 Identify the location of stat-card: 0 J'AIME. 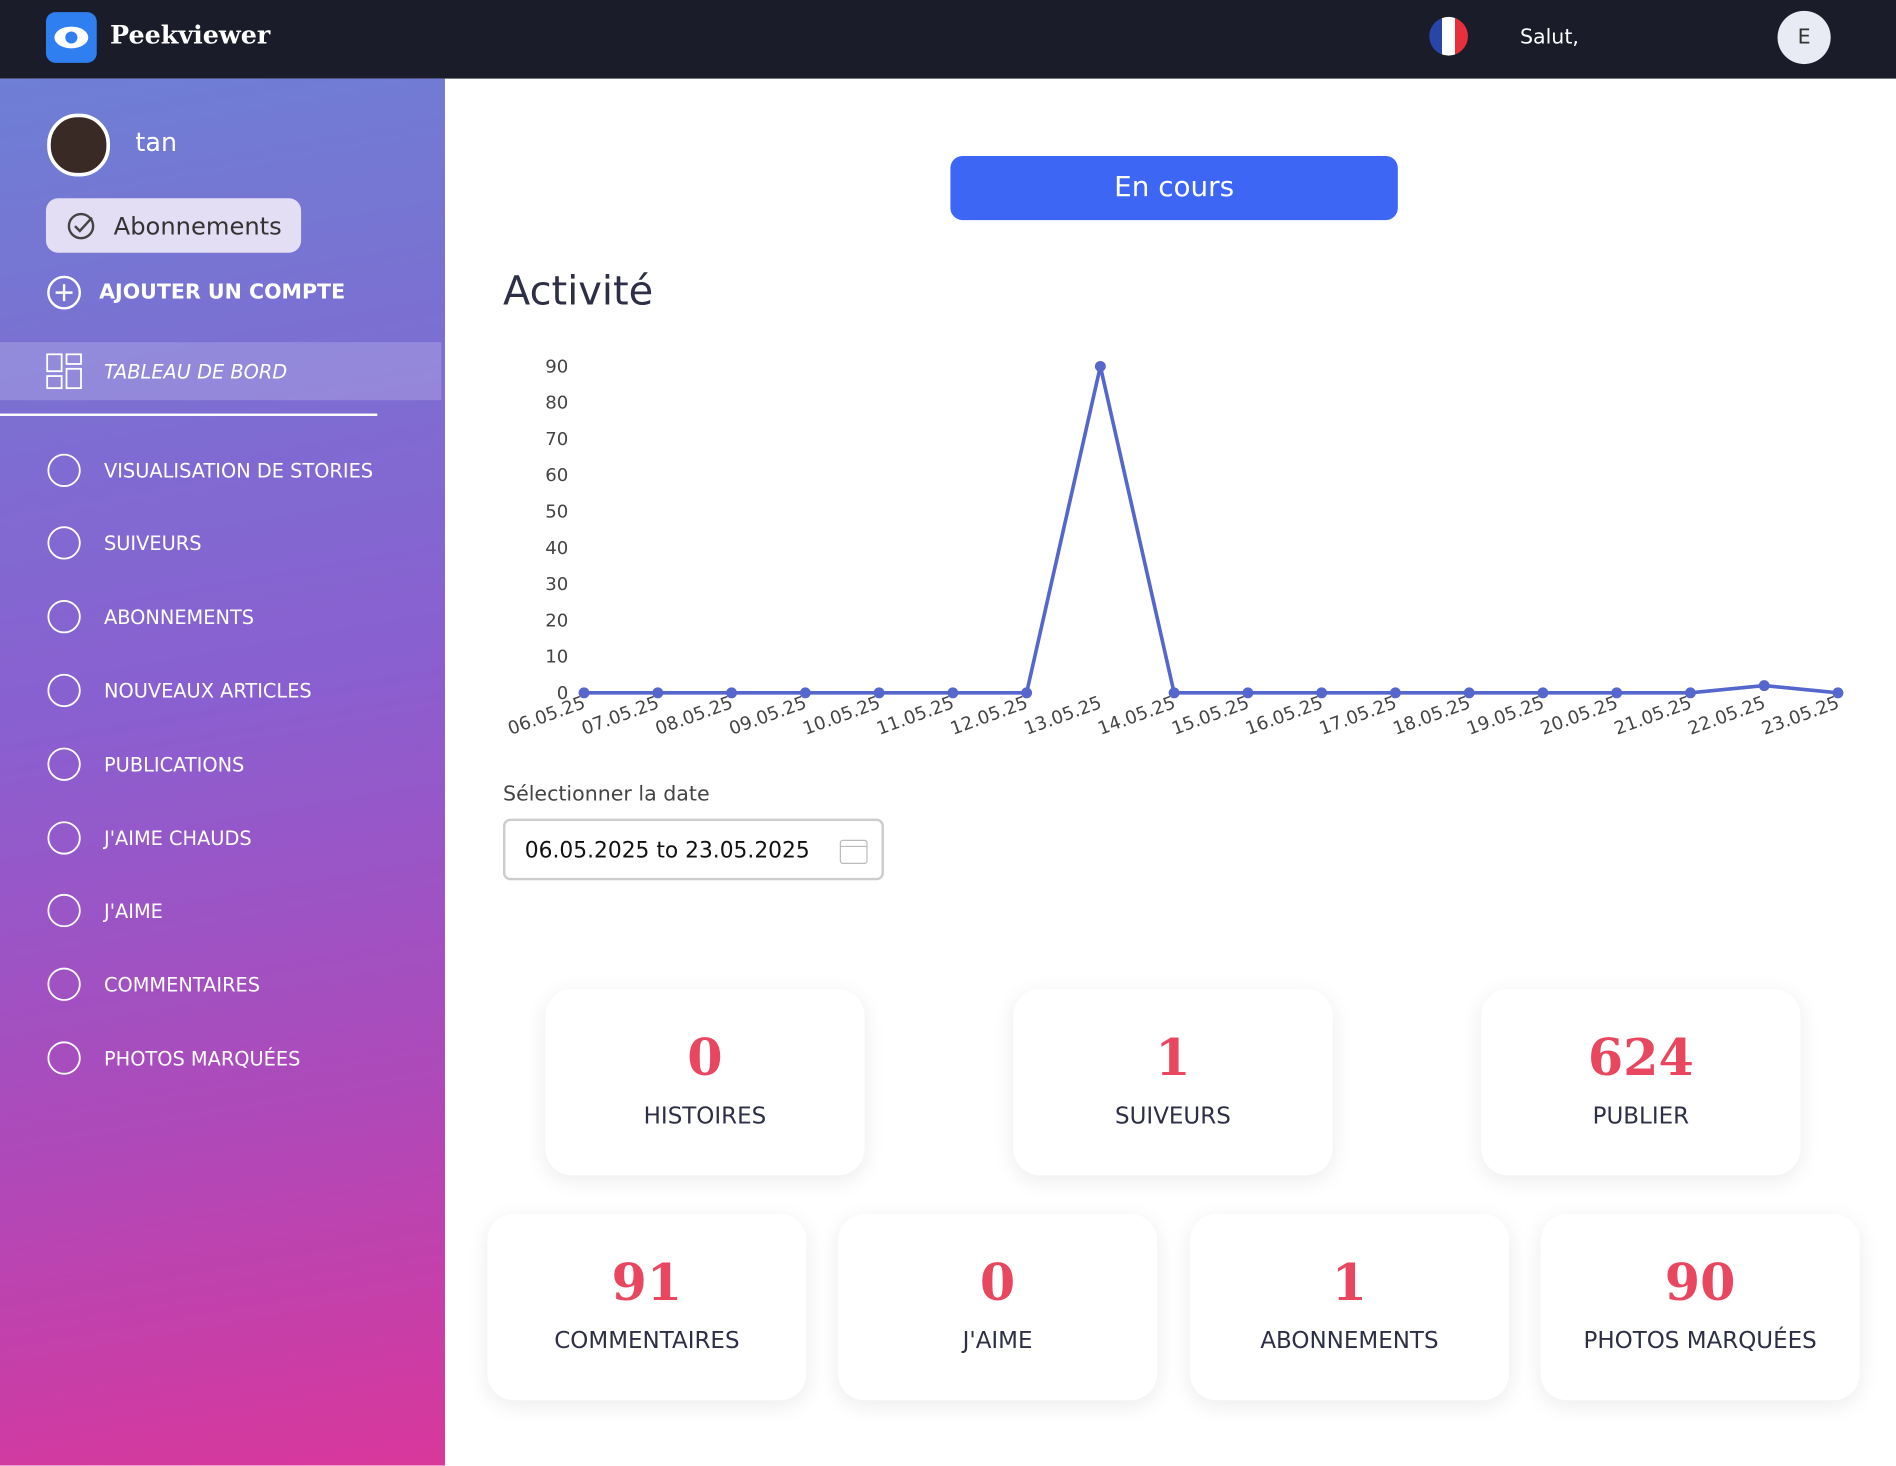
(997, 1307).